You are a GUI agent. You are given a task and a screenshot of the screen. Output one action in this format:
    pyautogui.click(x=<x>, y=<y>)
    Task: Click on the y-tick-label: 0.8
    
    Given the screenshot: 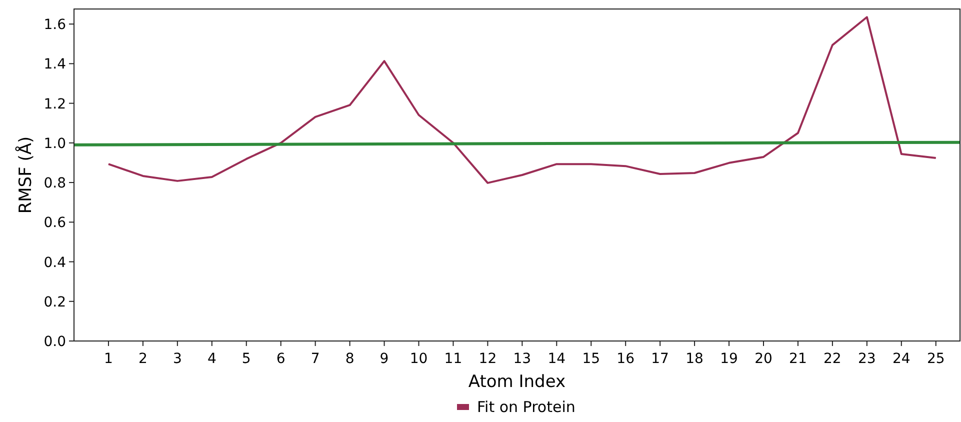 What is the action you would take?
    pyautogui.click(x=55, y=184)
    